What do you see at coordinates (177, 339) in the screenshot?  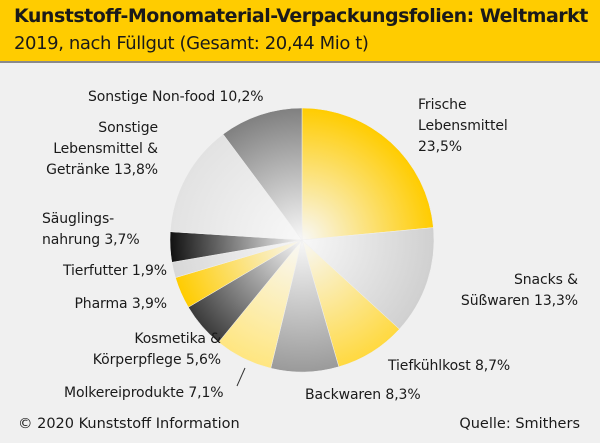 I see `label-line: Kosmetika &` at bounding box center [177, 339].